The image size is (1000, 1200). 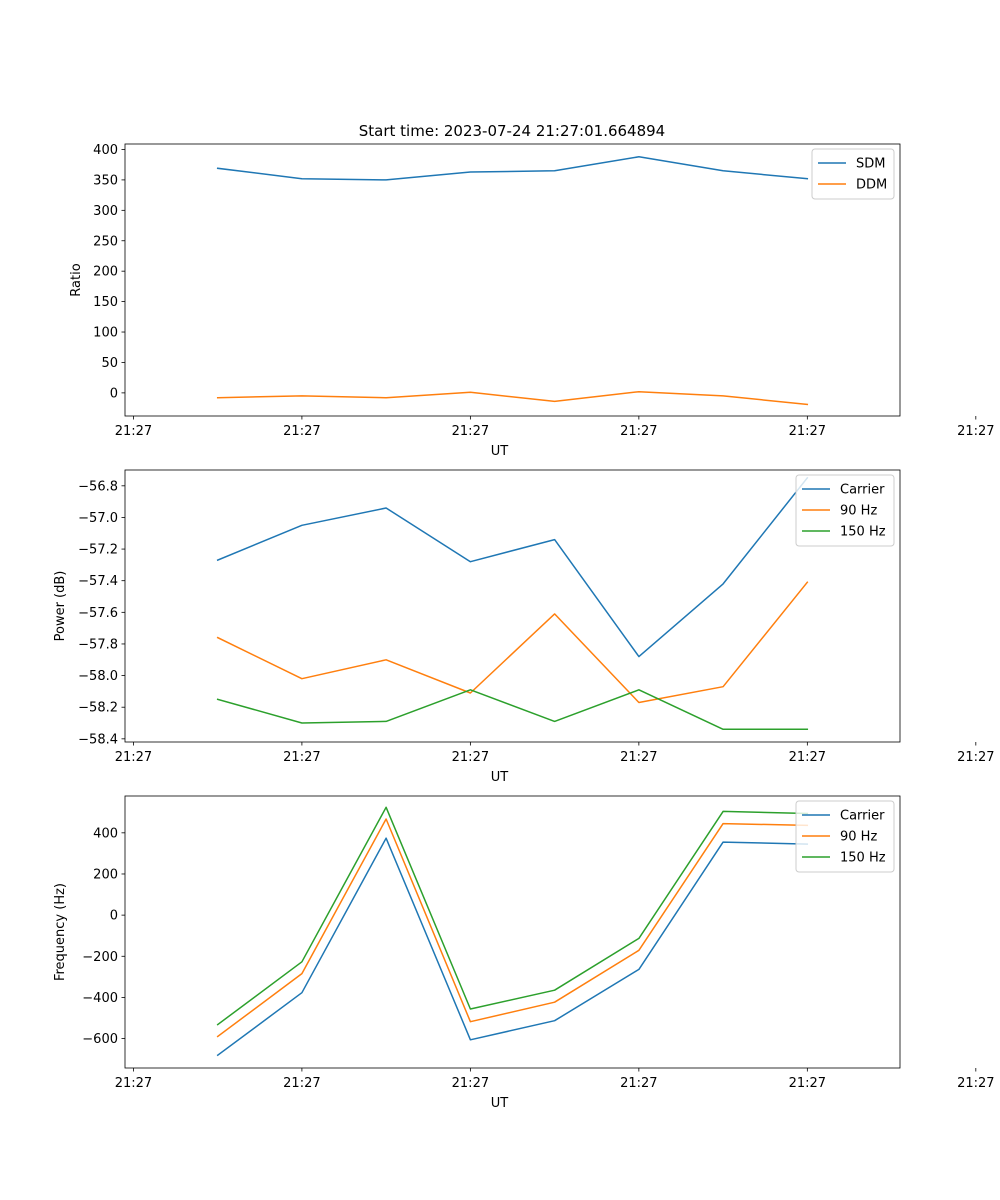 I want to click on series-line-ddm, so click(x=512, y=398).